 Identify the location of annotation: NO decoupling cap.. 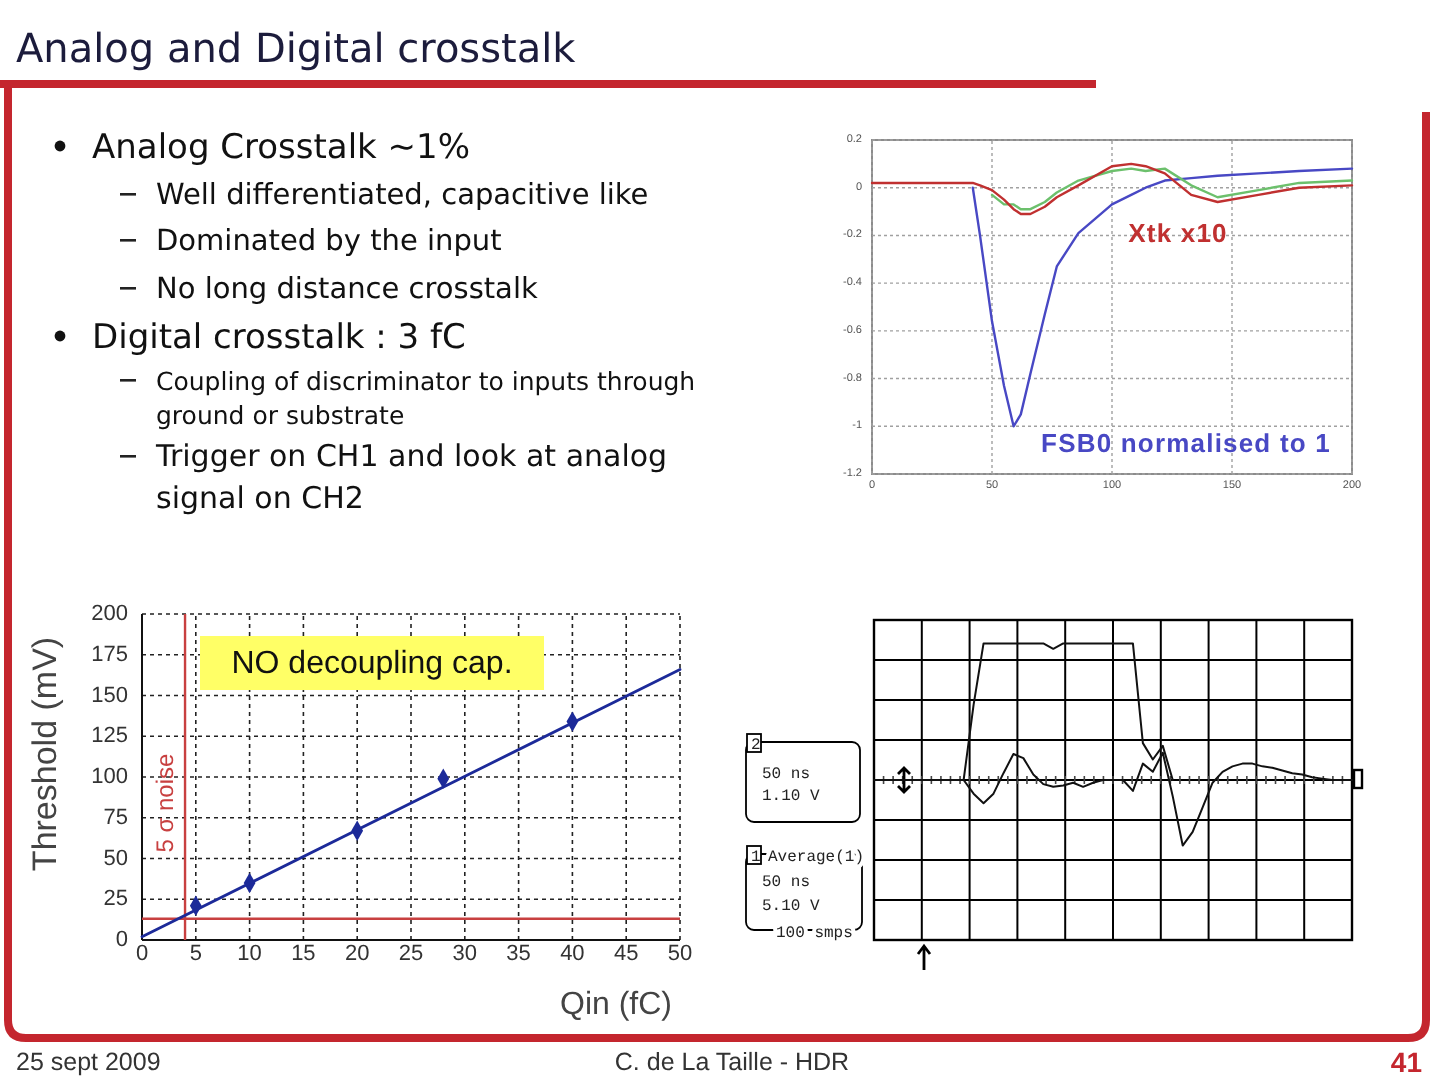
(372, 663).